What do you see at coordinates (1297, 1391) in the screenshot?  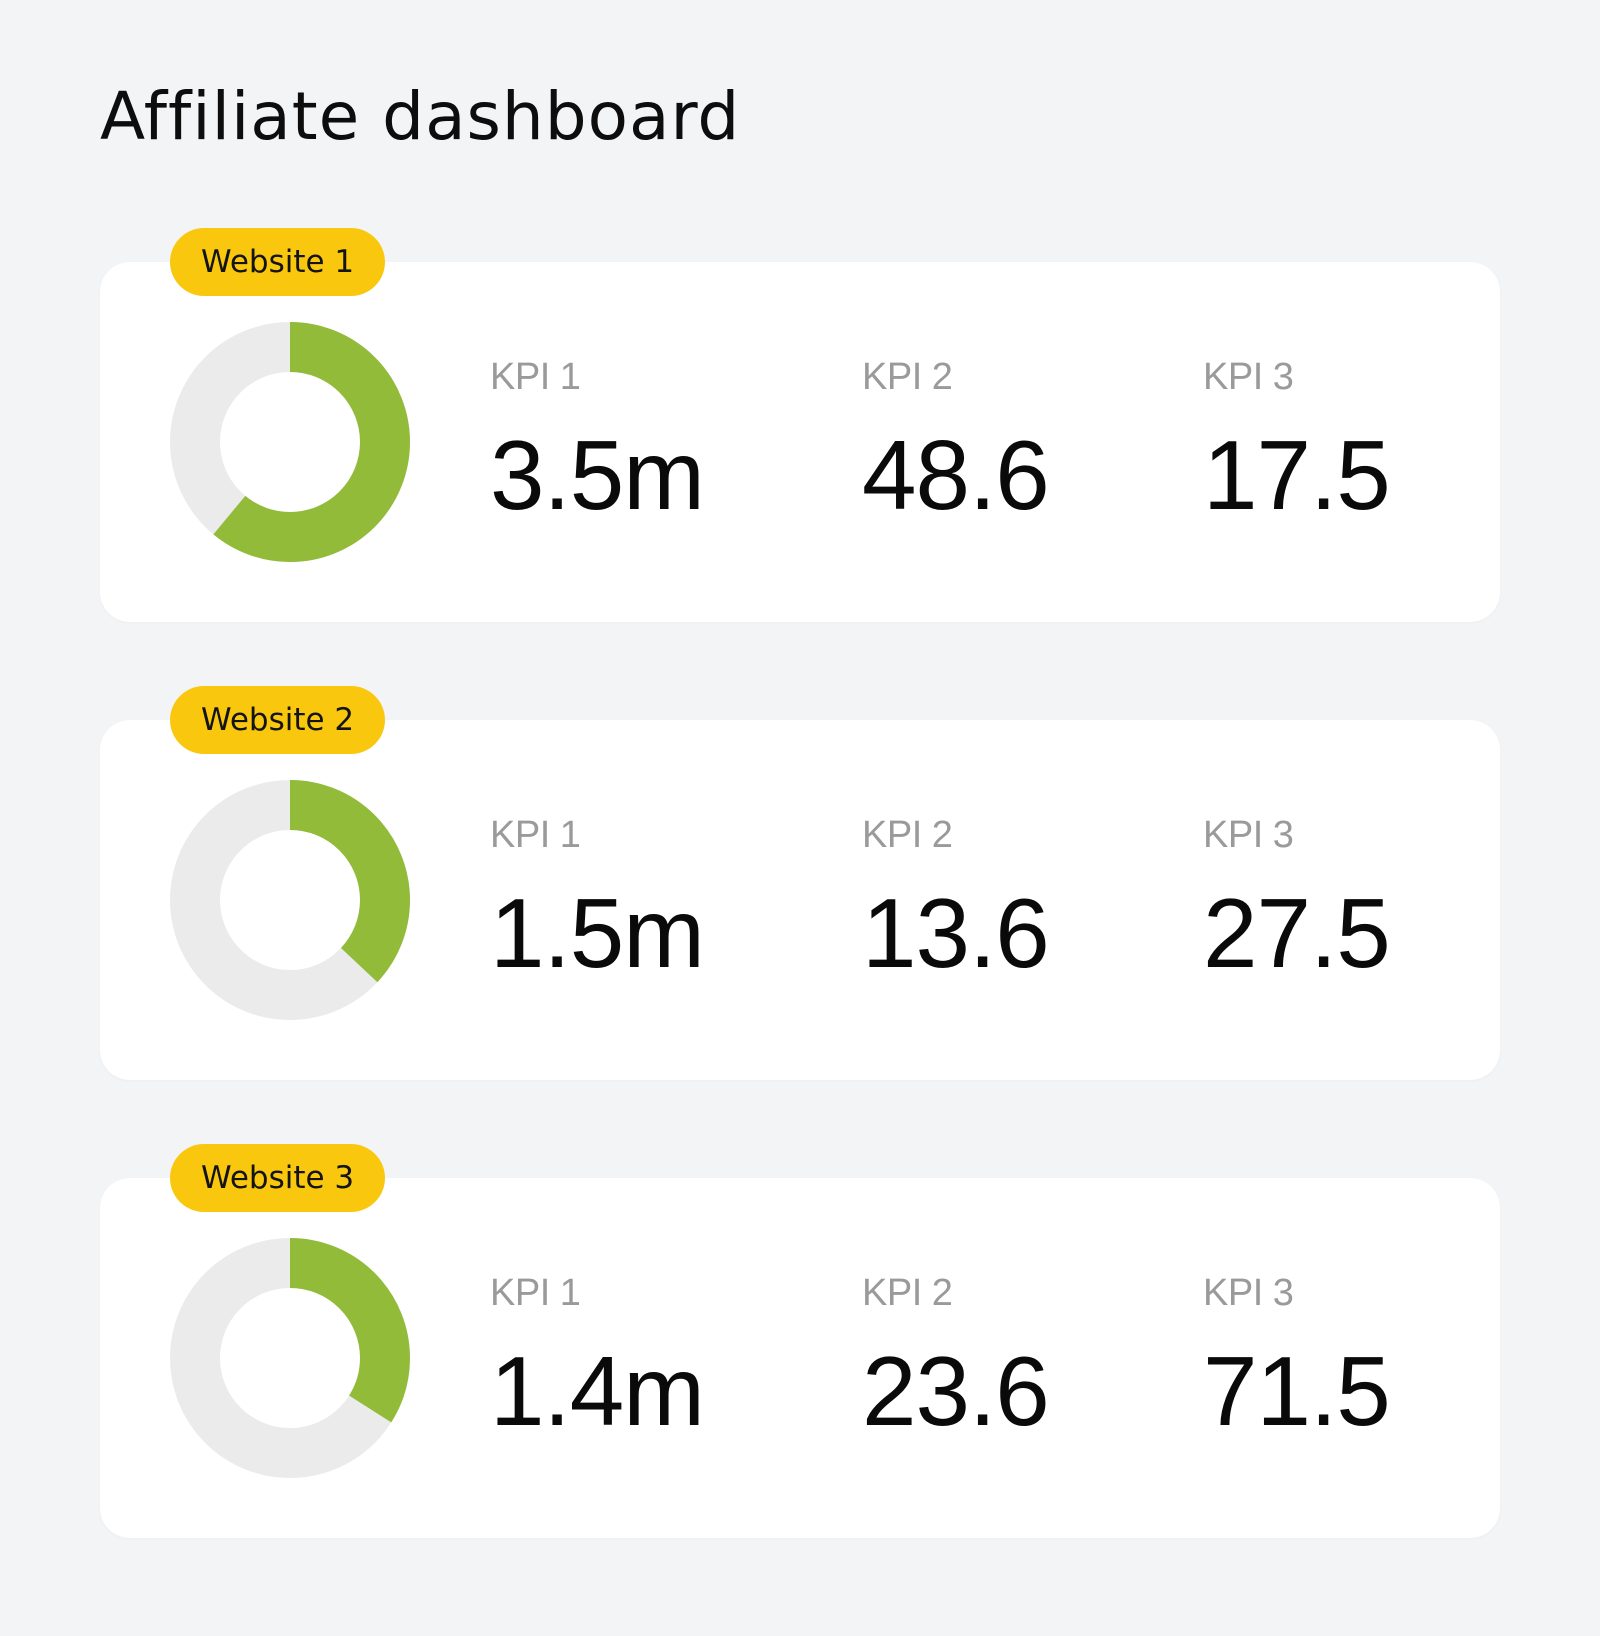 I see `kpi-value: 71.5` at bounding box center [1297, 1391].